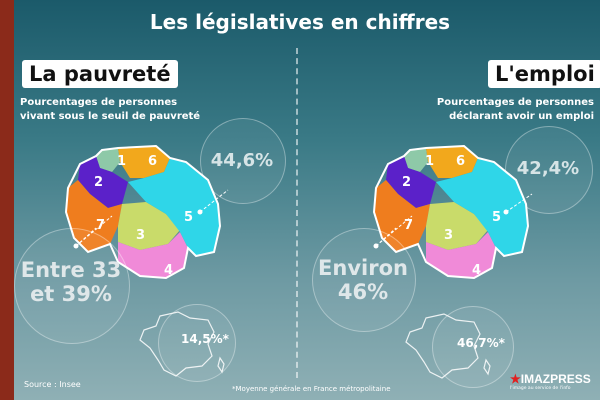 Image resolution: width=600 pixels, height=400 pixels. What do you see at coordinates (496, 217) in the screenshot?
I see `right-label-5: 5` at bounding box center [496, 217].